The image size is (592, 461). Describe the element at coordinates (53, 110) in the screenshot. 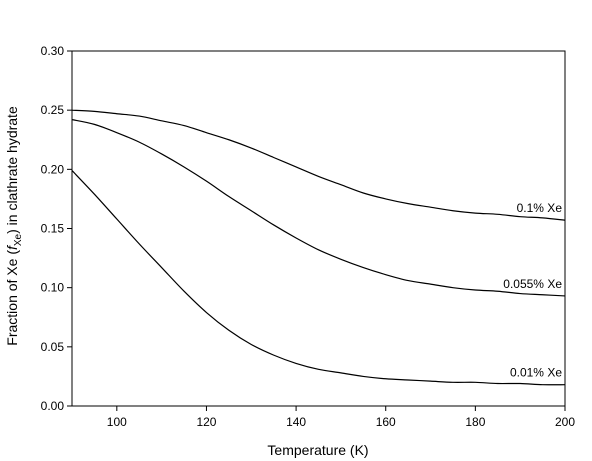

I see `y-tick-label: 0.25` at that location.